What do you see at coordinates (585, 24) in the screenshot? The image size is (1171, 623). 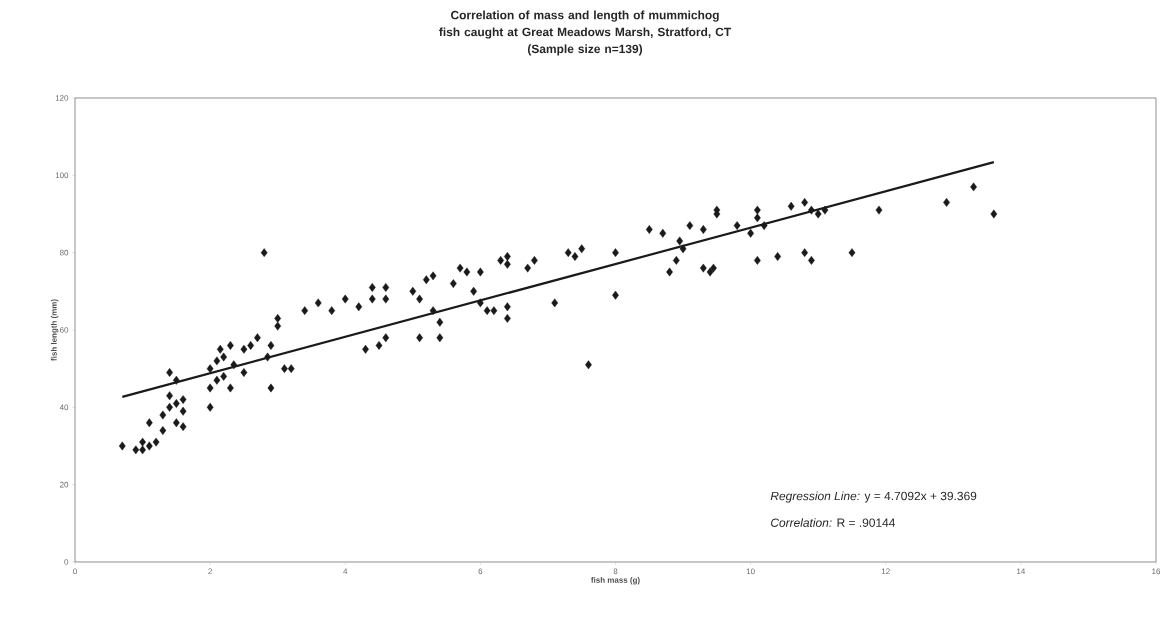 I see `chart-title: Correlation of mass and length of mummichog fish caught at Great Meadows Marsh, Stratford, CT` at bounding box center [585, 24].